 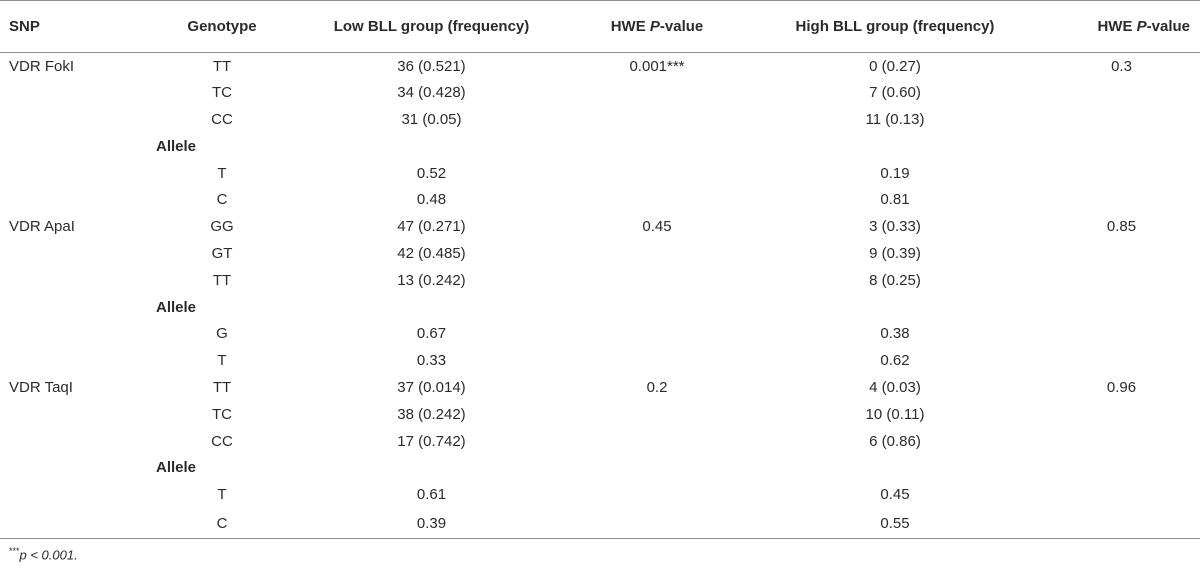 What do you see at coordinates (74, 26) in the screenshot?
I see `header-snp: SNP` at bounding box center [74, 26].